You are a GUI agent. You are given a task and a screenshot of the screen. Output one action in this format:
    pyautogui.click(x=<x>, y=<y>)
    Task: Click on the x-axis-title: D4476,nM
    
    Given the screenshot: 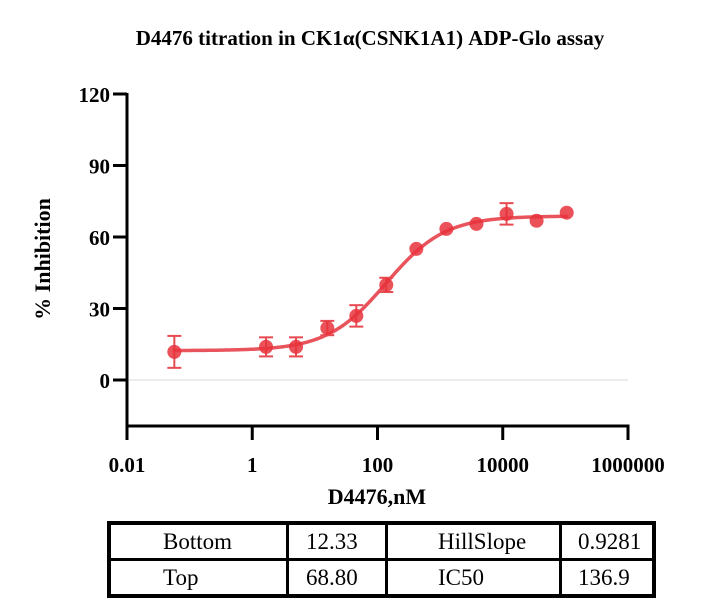 What is the action you would take?
    pyautogui.click(x=377, y=496)
    